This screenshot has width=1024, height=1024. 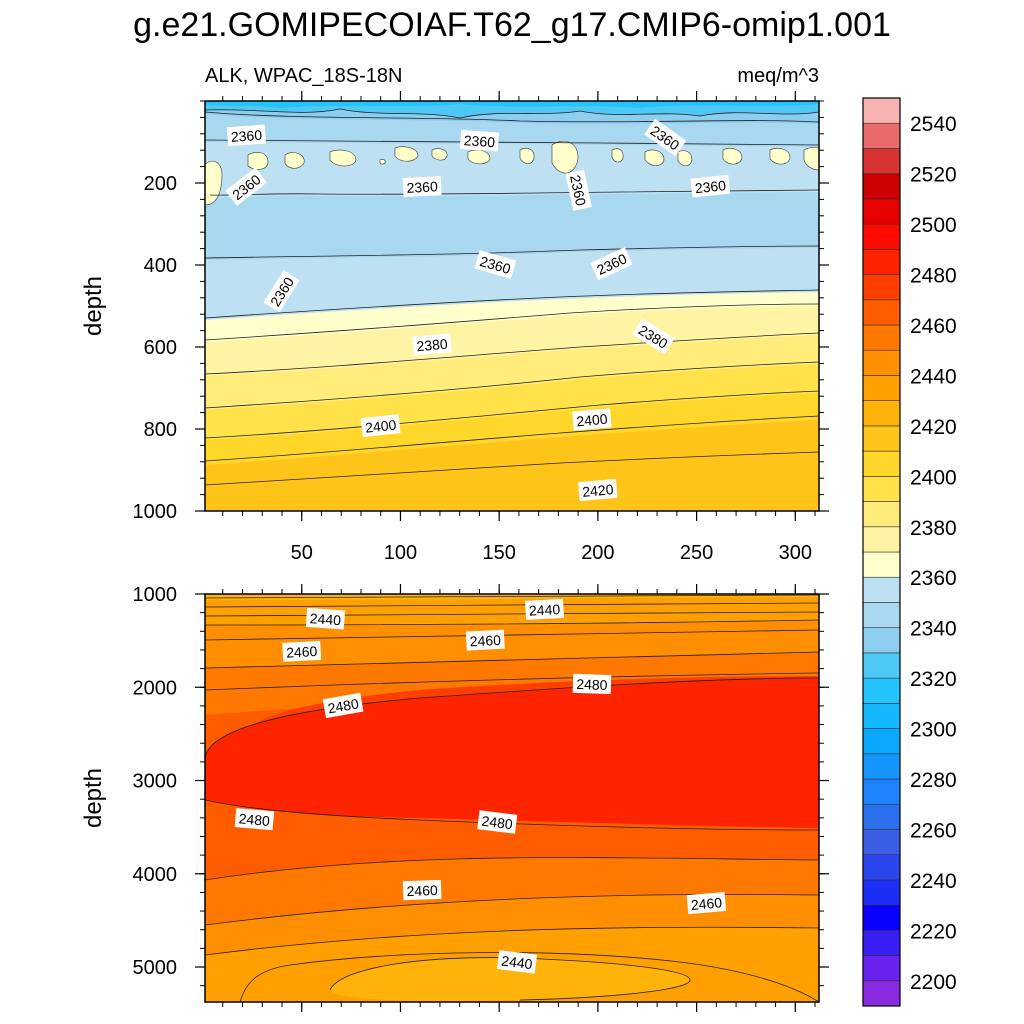 I want to click on contour-label-text: 2380, so click(x=432, y=345).